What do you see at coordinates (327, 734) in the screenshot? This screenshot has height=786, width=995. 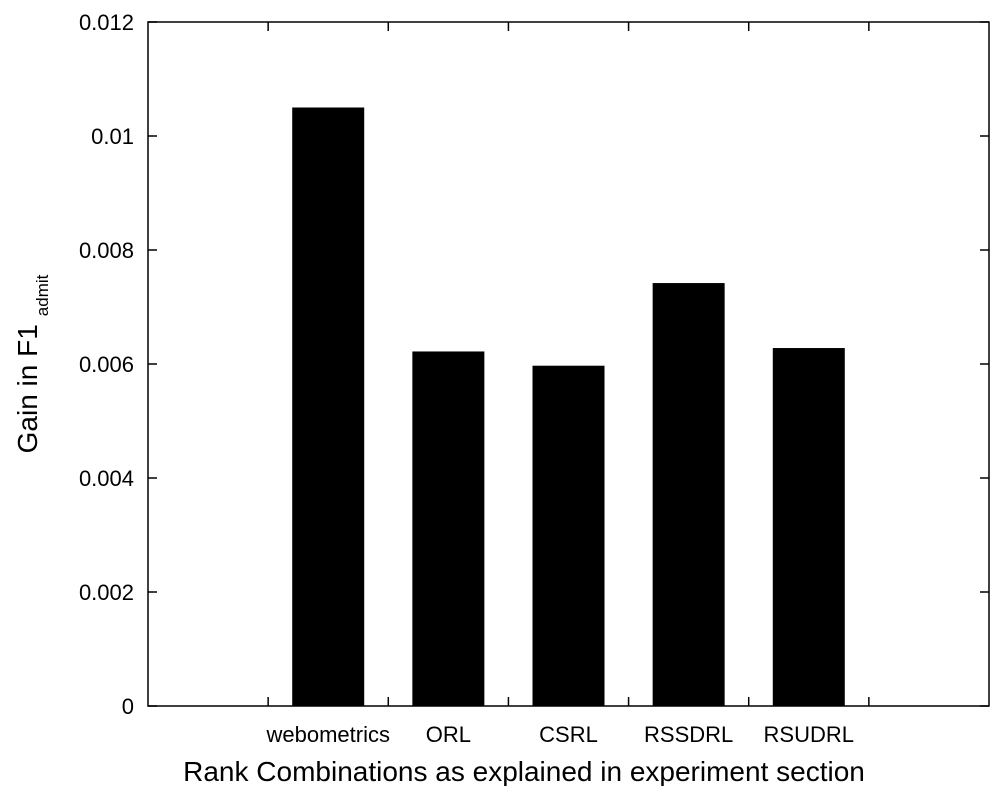 I see `x-tick-label: webometrics` at bounding box center [327, 734].